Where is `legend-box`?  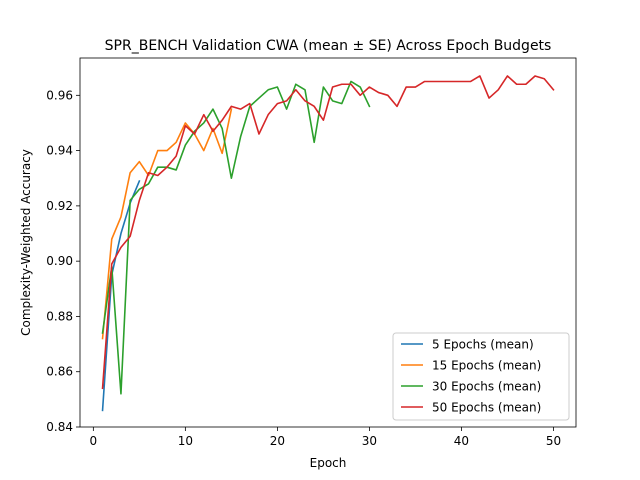 legend-box is located at coordinates (481, 376).